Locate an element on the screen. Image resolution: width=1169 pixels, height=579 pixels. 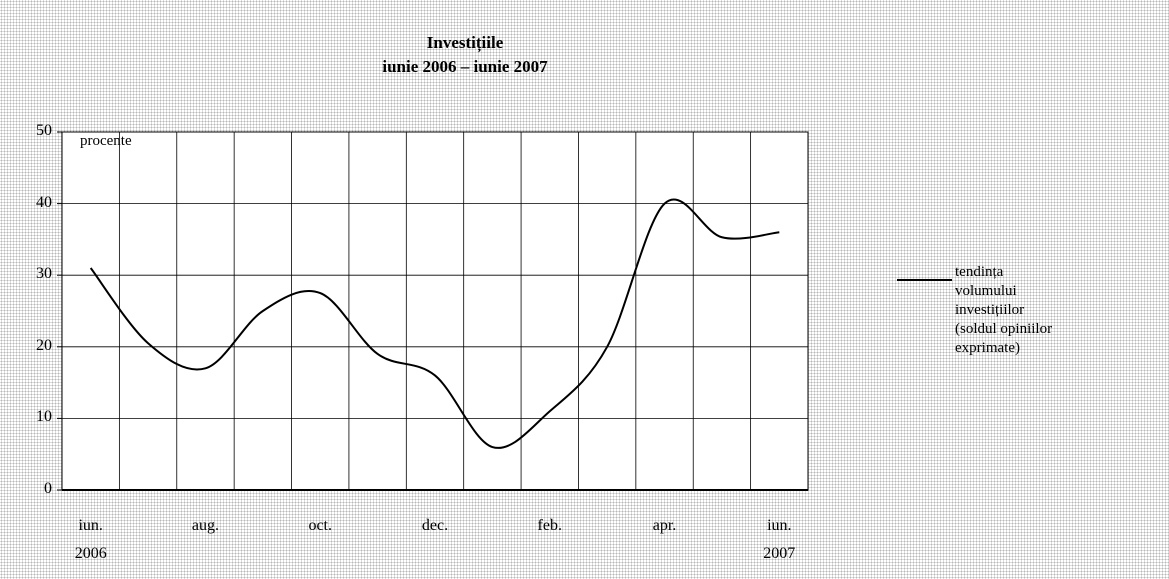
y-tick-label: 20 is located at coordinates (44, 345).